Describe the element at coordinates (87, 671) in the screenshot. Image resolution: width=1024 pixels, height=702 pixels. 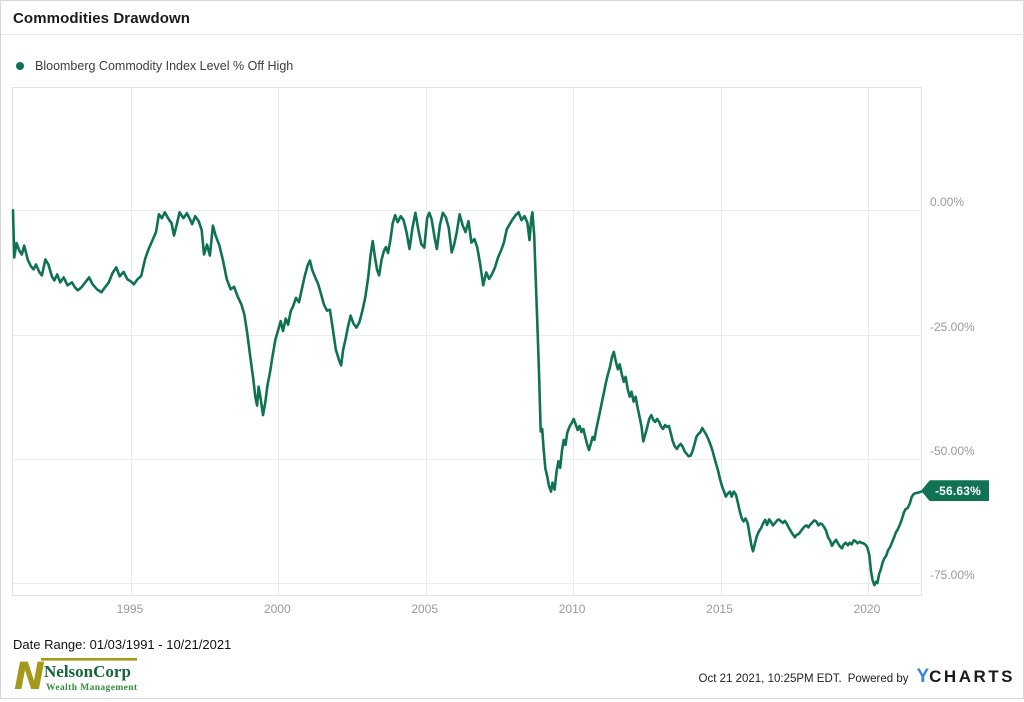
I see `nelsoncorp-wordmark: NelsonCorp` at that location.